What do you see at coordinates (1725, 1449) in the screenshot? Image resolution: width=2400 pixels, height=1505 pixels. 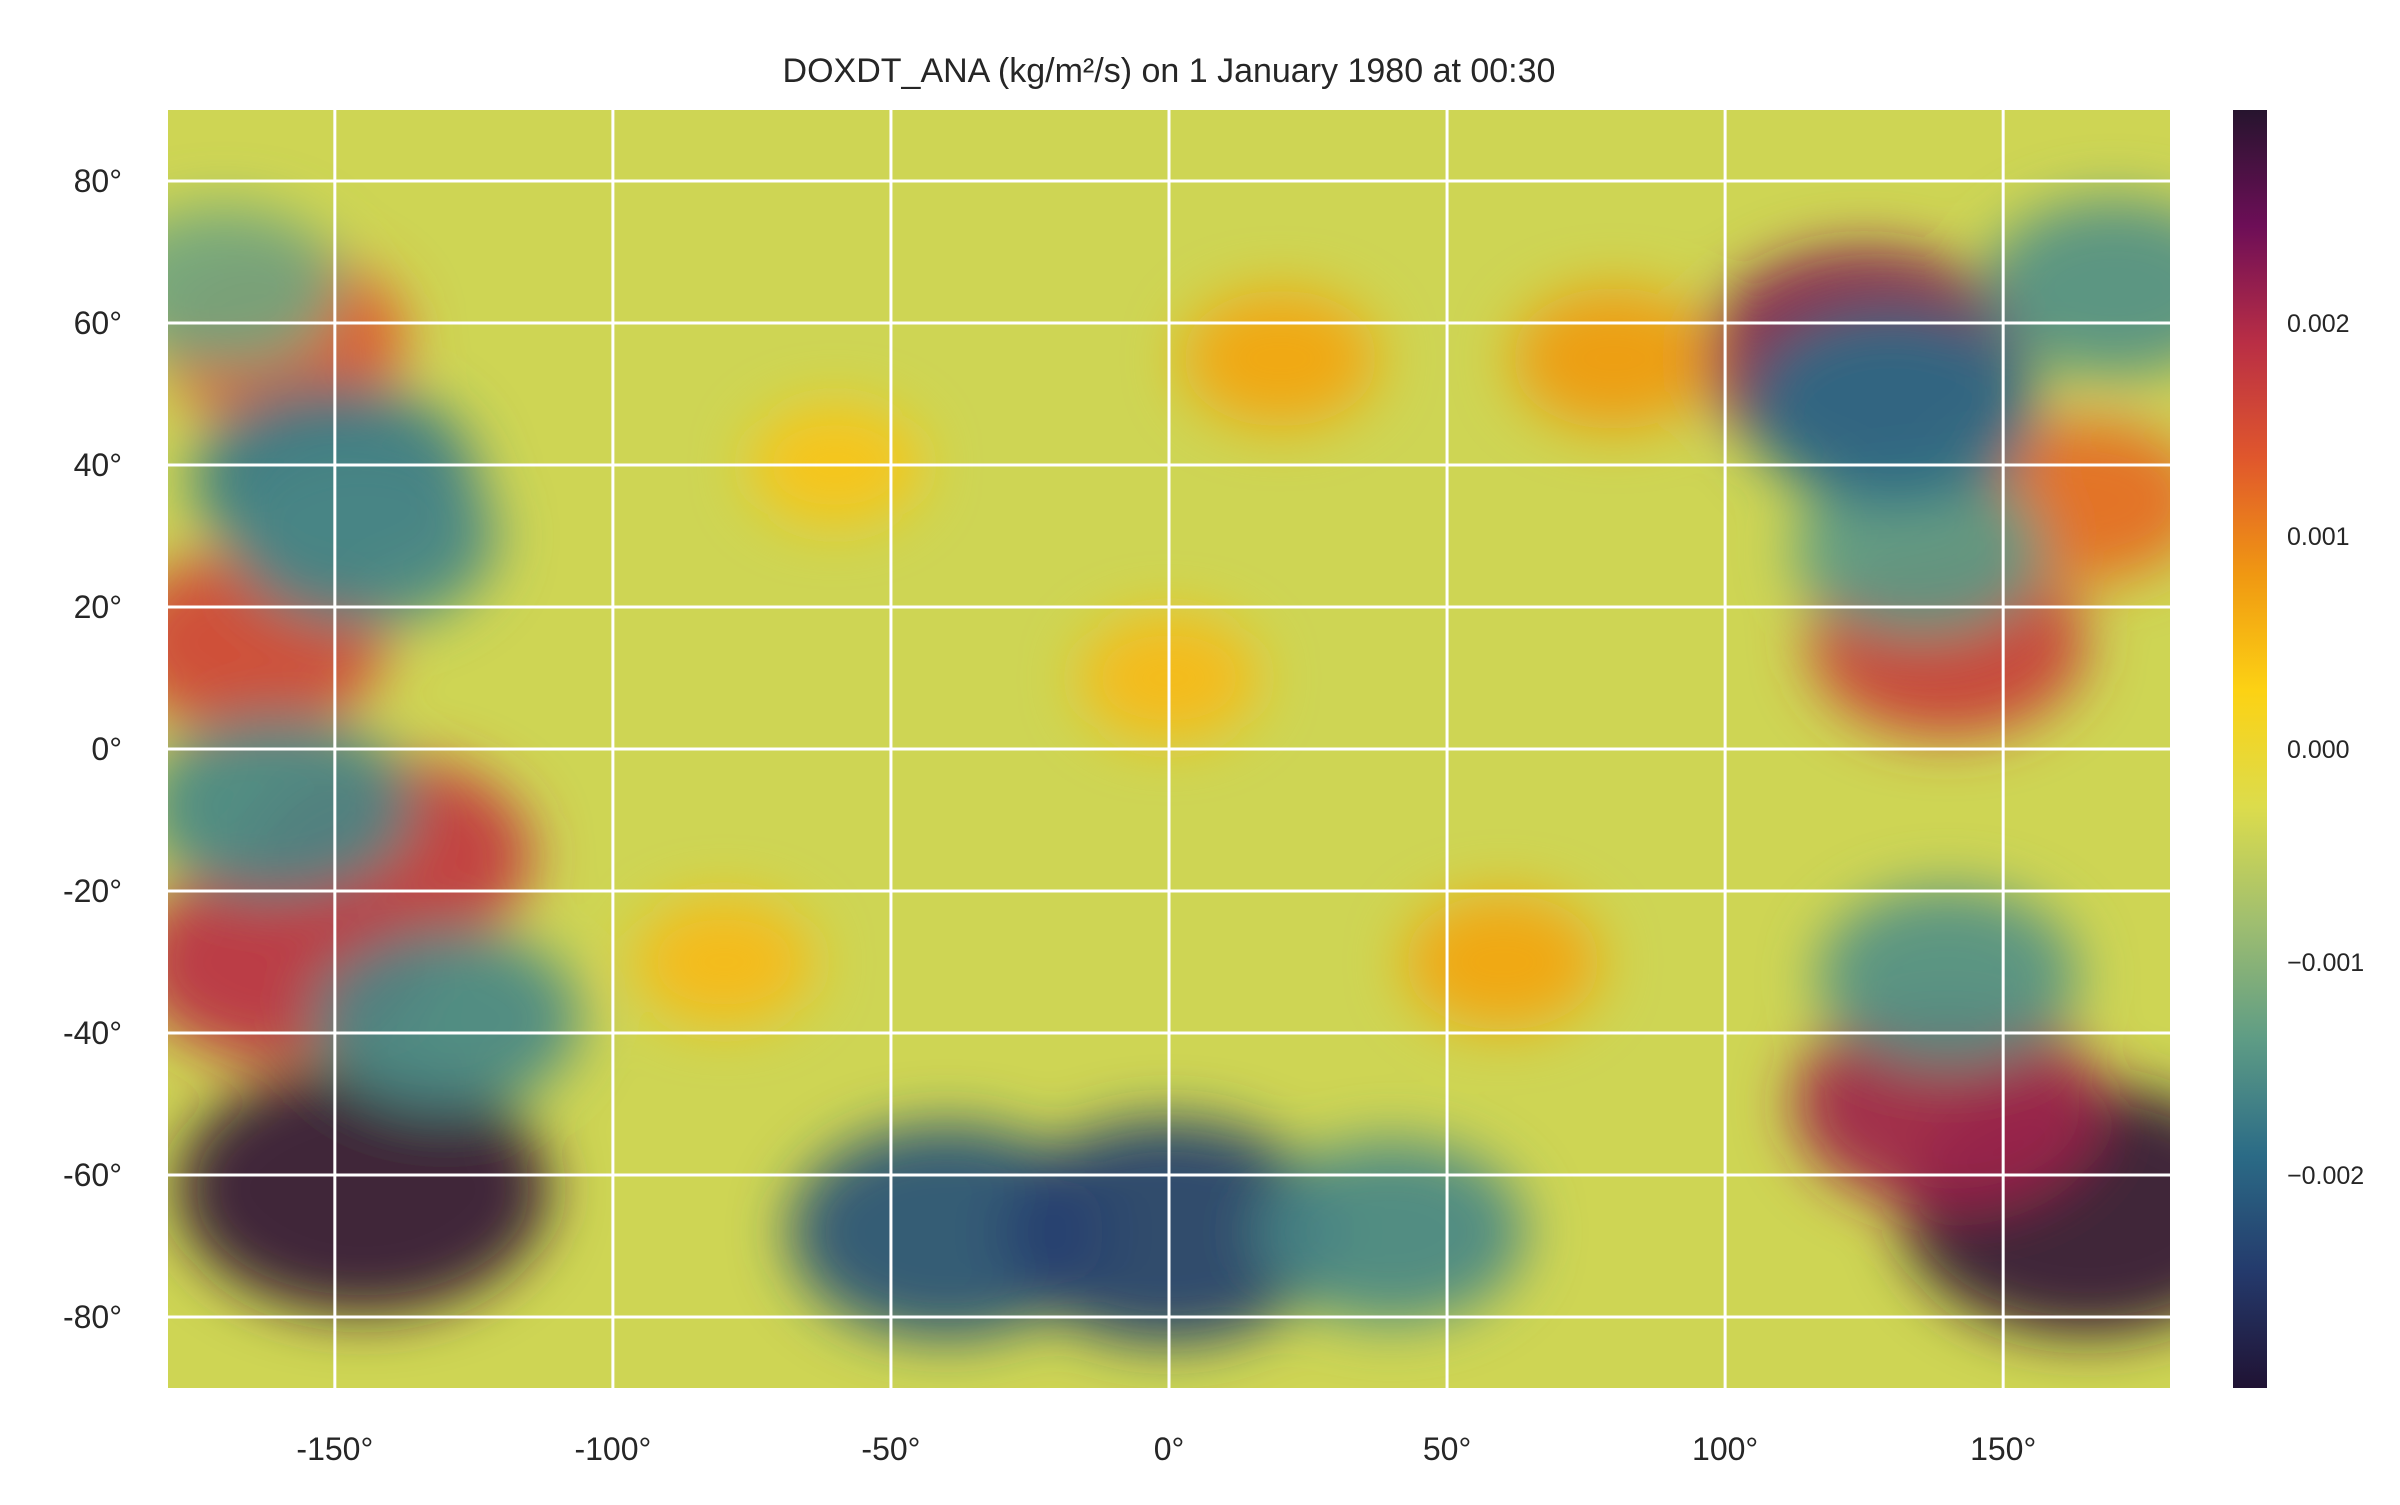 I see `x-tick-label: 100°` at bounding box center [1725, 1449].